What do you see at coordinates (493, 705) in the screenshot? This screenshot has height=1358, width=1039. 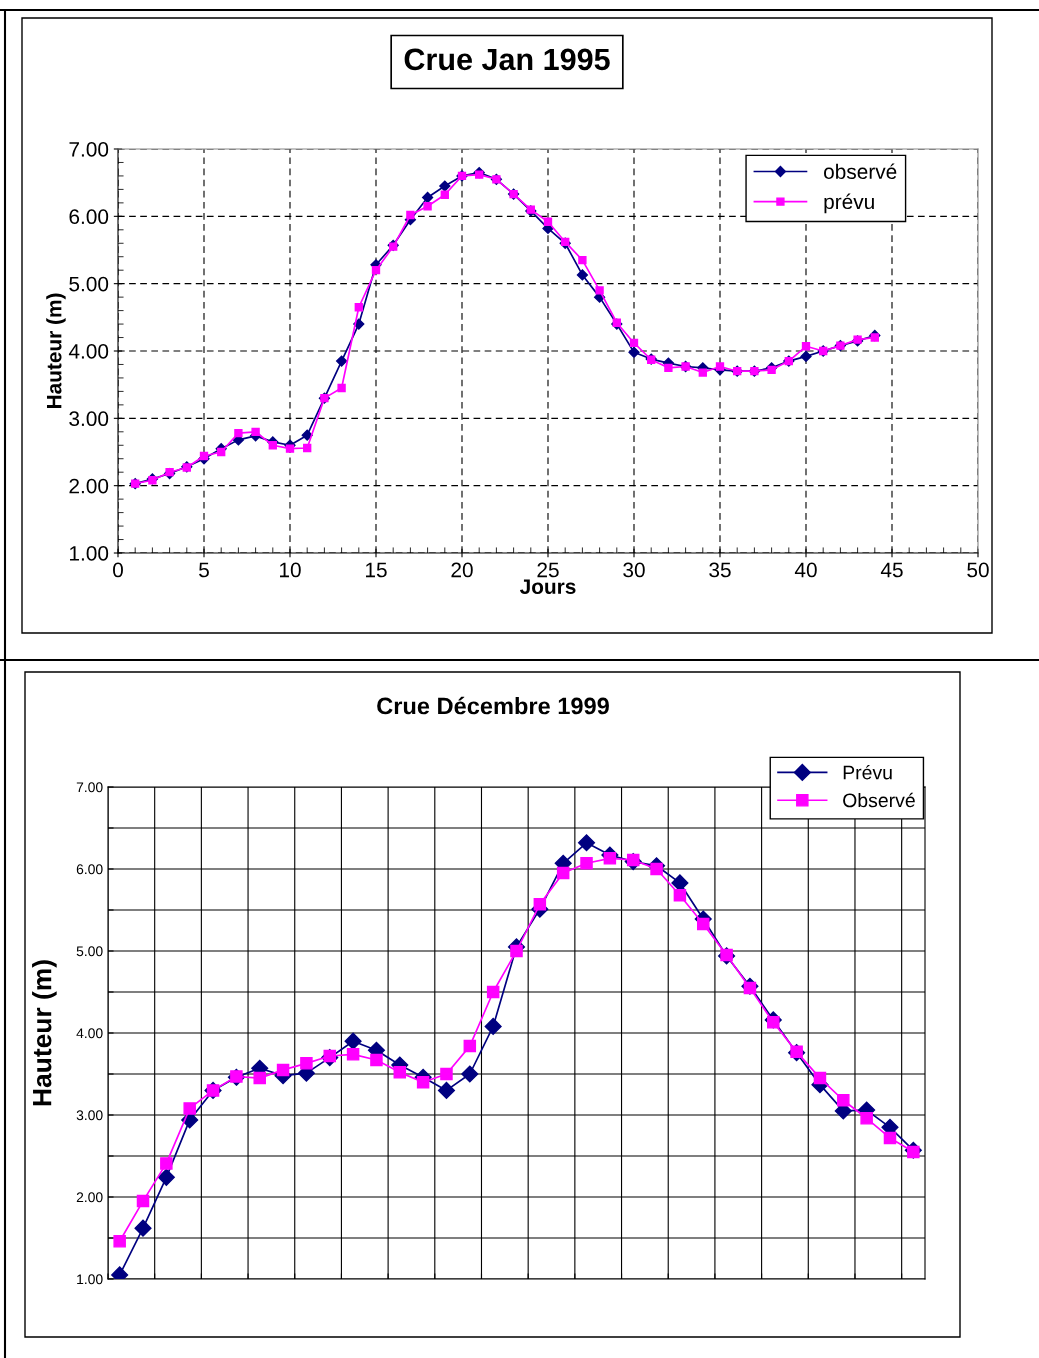 I see `chart-title: Crue Décembre 1999` at bounding box center [493, 705].